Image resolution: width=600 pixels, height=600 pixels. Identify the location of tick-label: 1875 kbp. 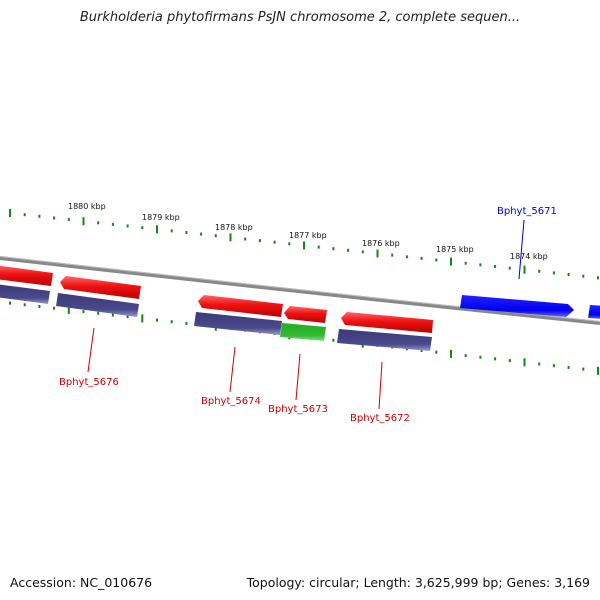
(455, 249).